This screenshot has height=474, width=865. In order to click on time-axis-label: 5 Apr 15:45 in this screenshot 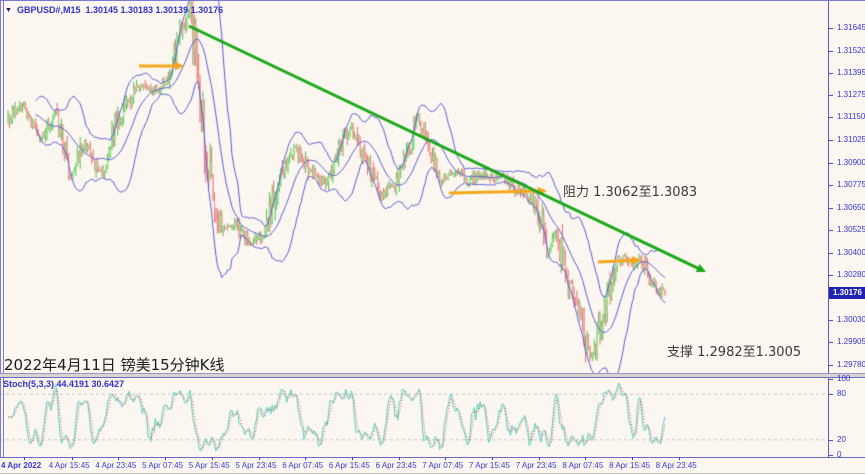, I will do `click(209, 465)`.